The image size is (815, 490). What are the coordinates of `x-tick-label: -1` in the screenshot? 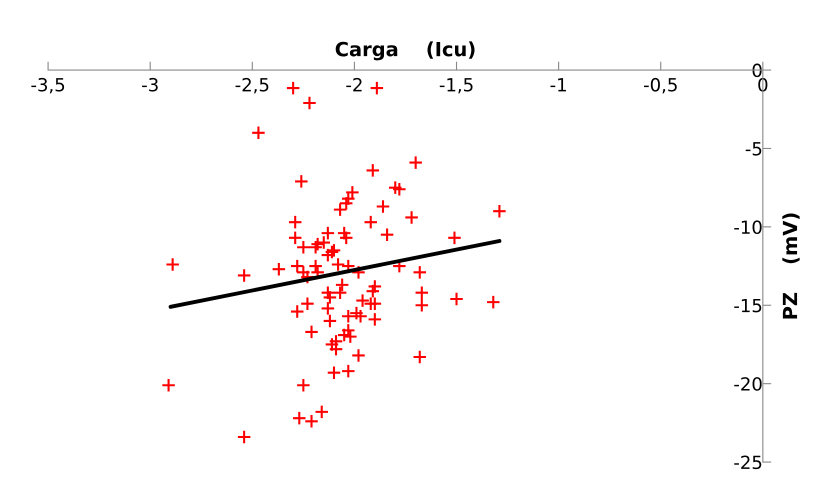 It's located at (558, 85).